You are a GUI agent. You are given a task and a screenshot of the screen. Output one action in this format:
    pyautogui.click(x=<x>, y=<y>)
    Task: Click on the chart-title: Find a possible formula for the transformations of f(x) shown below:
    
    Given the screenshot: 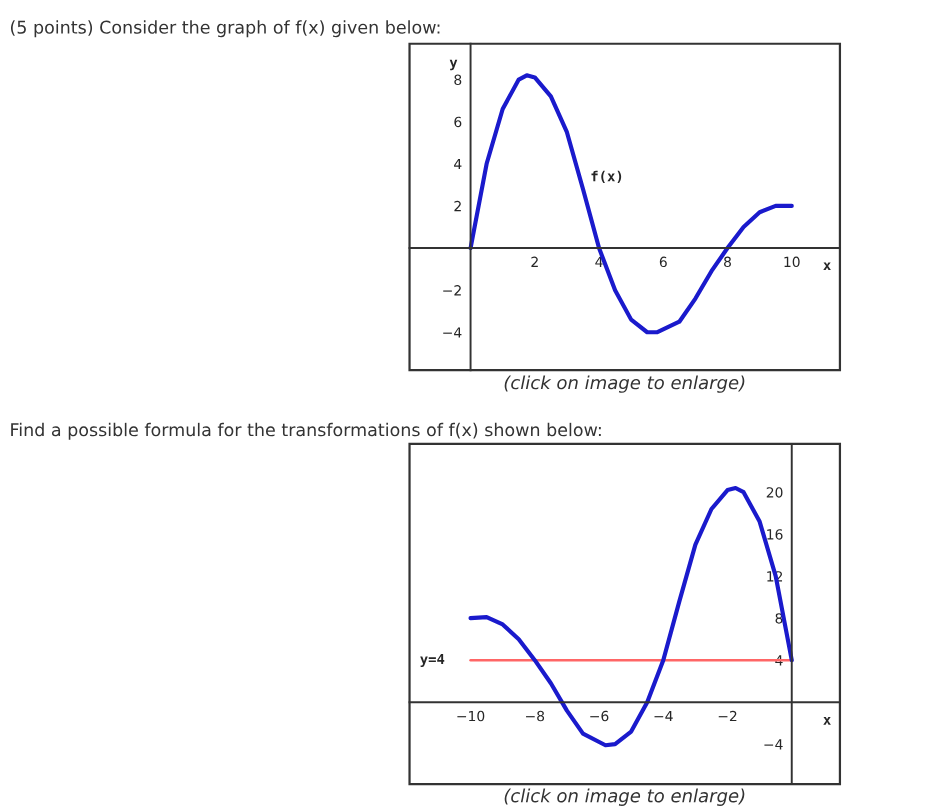 What is the action you would take?
    pyautogui.click(x=306, y=431)
    